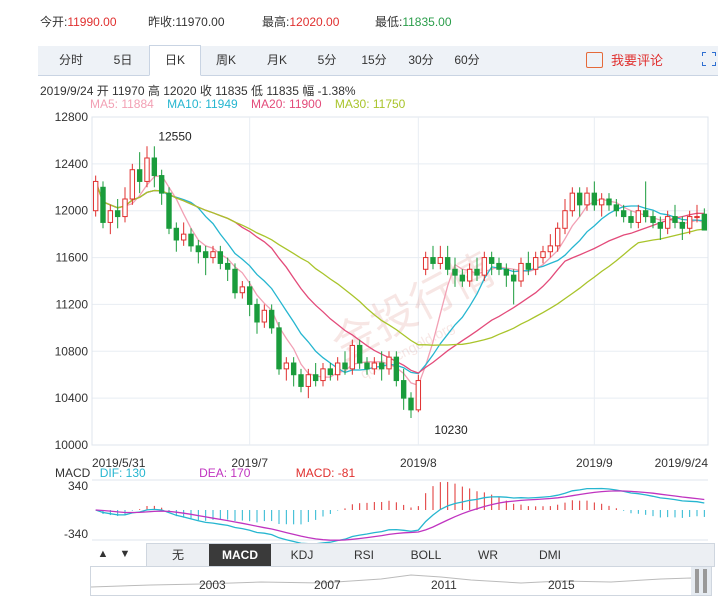 This screenshot has width=725, height=608. What do you see at coordinates (624, 60) in the screenshot?
I see `comment-button: 我要评论` at bounding box center [624, 60].